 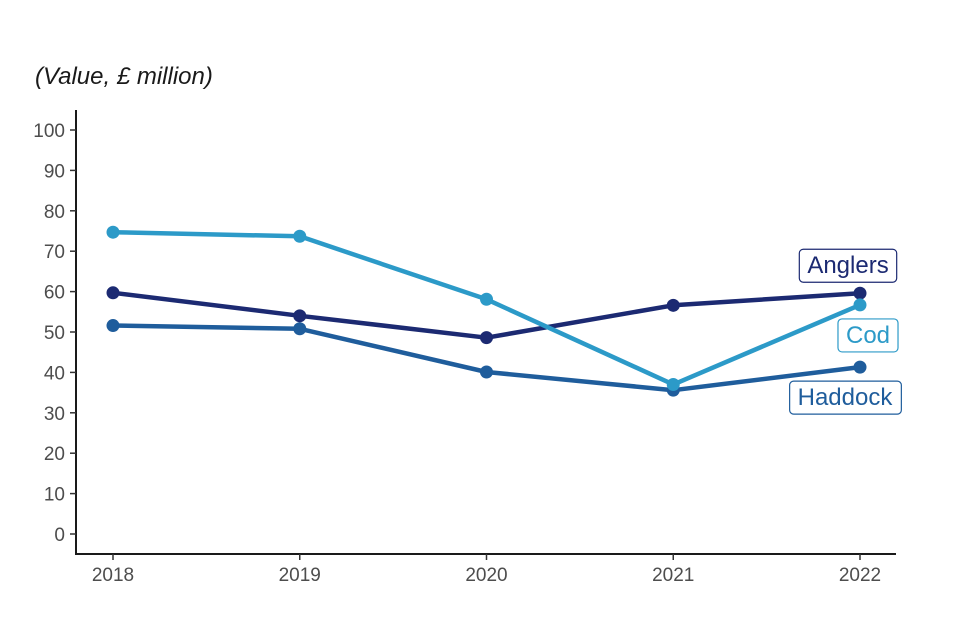 I want to click on x-tick-label: 2019, so click(x=300, y=575).